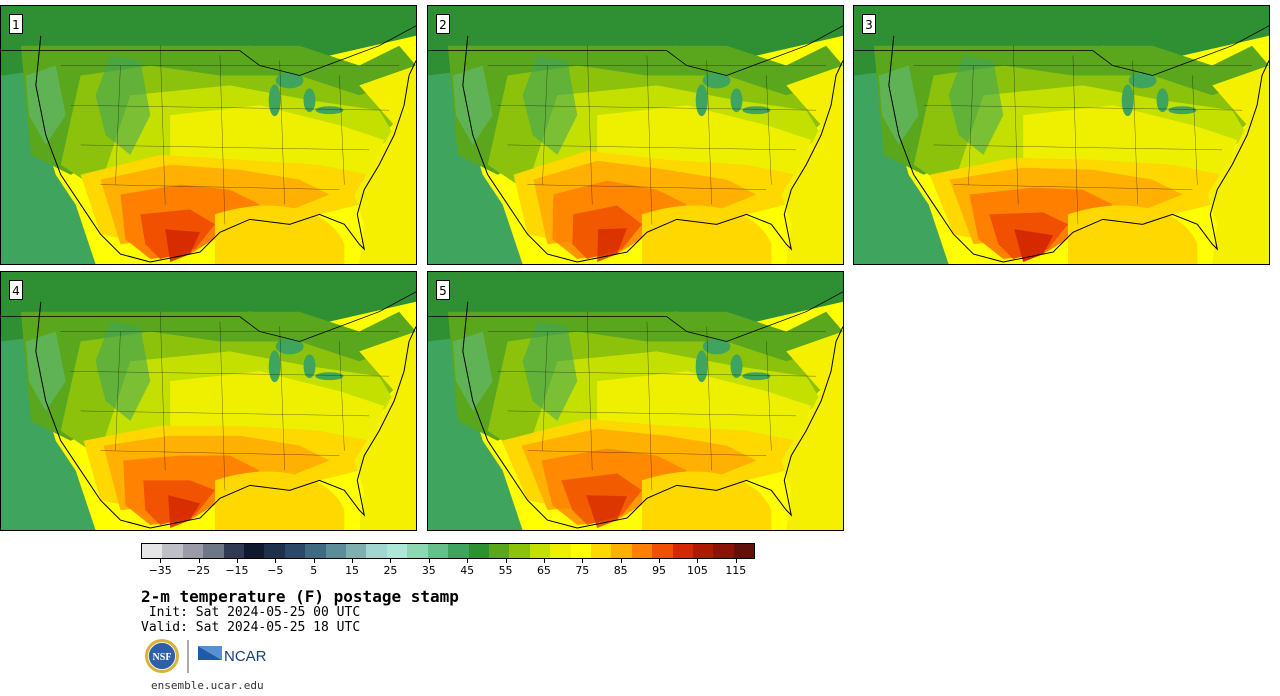 This screenshot has width=1280, height=696. What do you see at coordinates (251, 612) in the screenshot?
I see `init-time: Init: Sat 2024-05-25 00 UTC` at bounding box center [251, 612].